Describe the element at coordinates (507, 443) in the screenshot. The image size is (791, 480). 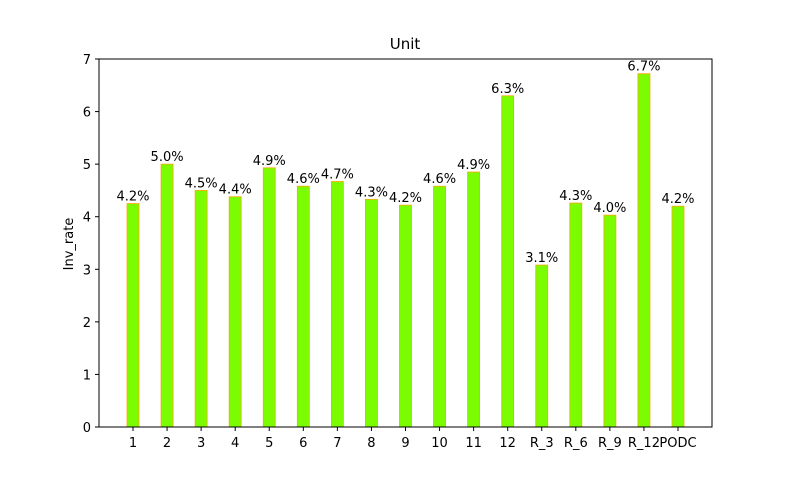
I see `x-tick-label-12: 12` at that location.